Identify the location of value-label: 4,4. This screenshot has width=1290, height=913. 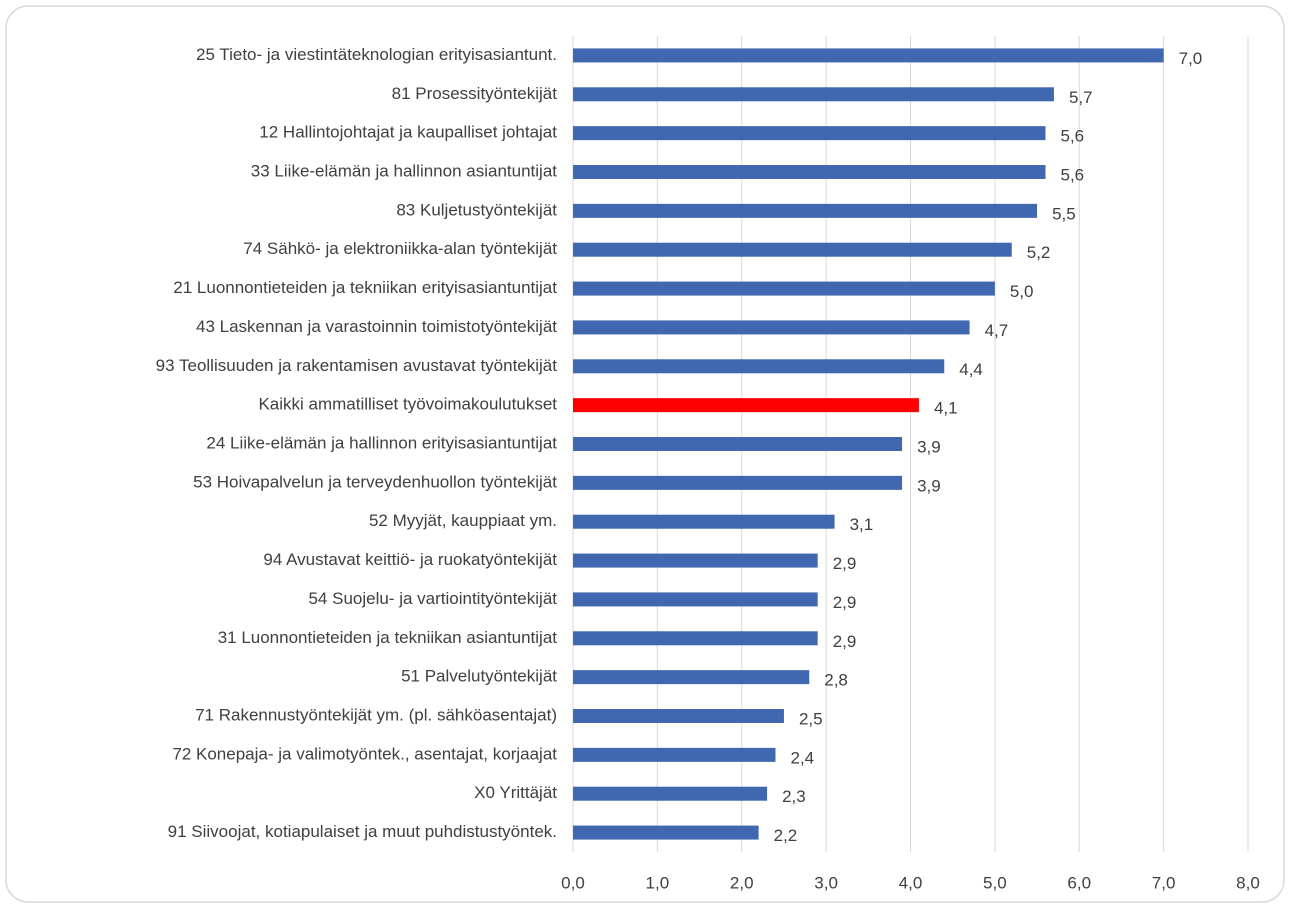
(971, 369).